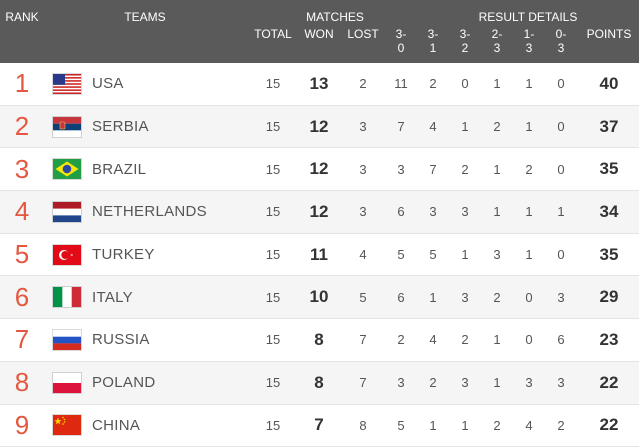 This screenshot has height=447, width=639. I want to click on header-result-2-3: 2- 3, so click(497, 41).